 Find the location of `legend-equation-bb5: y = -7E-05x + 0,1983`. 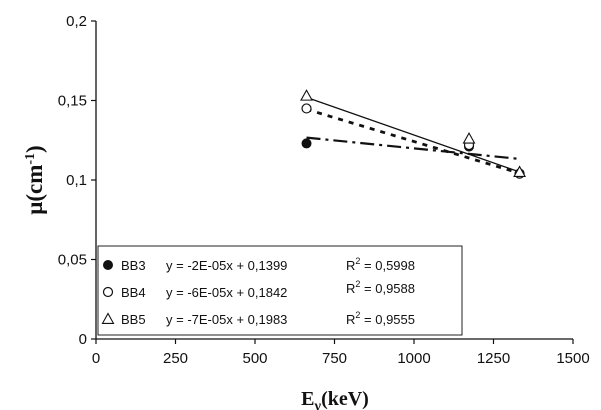

legend-equation-bb5: y = -7E-05x + 0,1983 is located at coordinates (226, 319).